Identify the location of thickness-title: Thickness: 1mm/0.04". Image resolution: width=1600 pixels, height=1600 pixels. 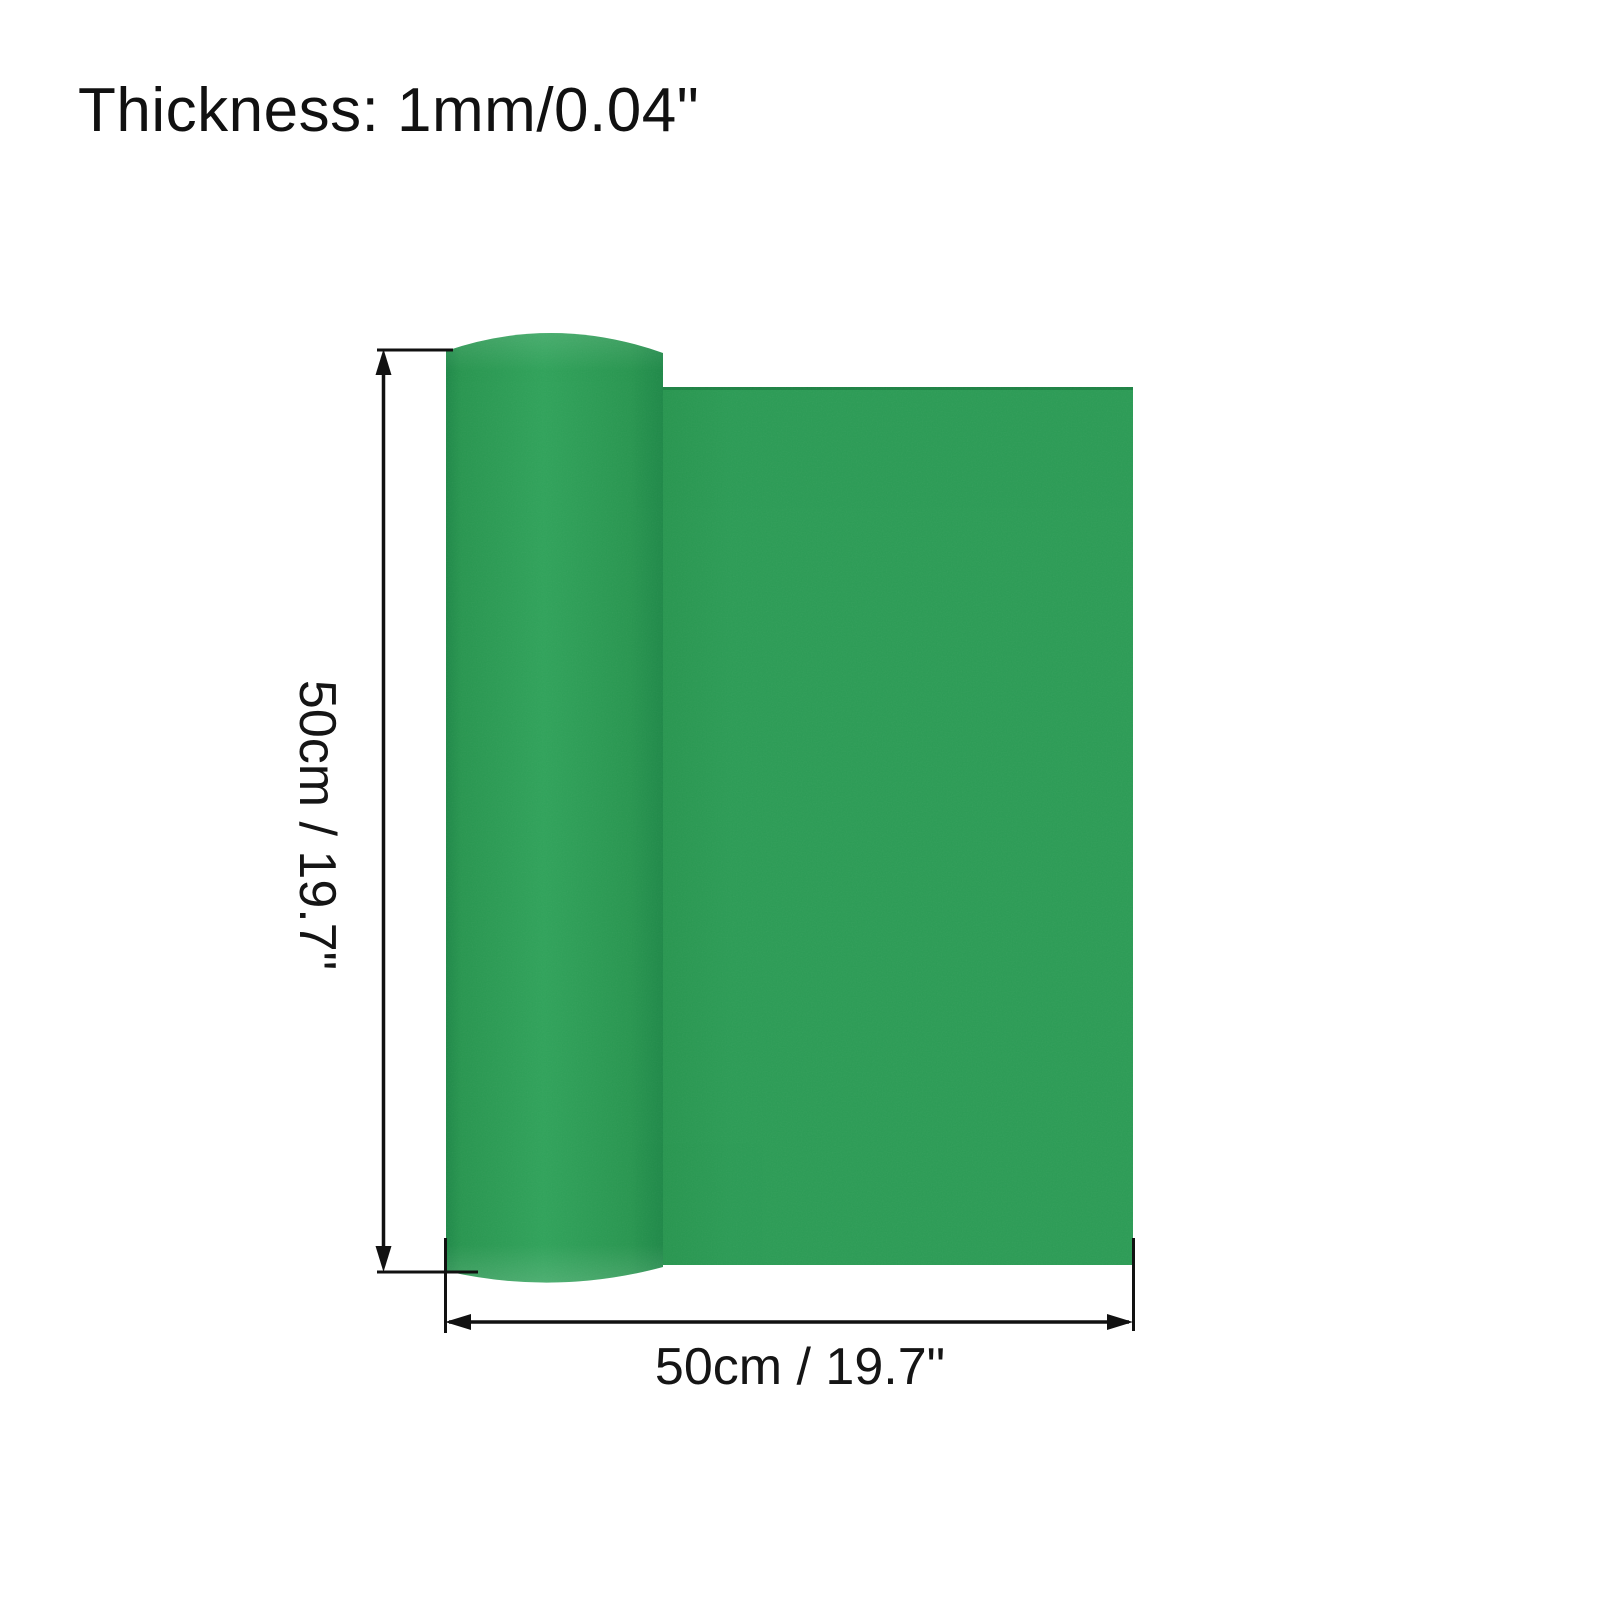
(389, 110).